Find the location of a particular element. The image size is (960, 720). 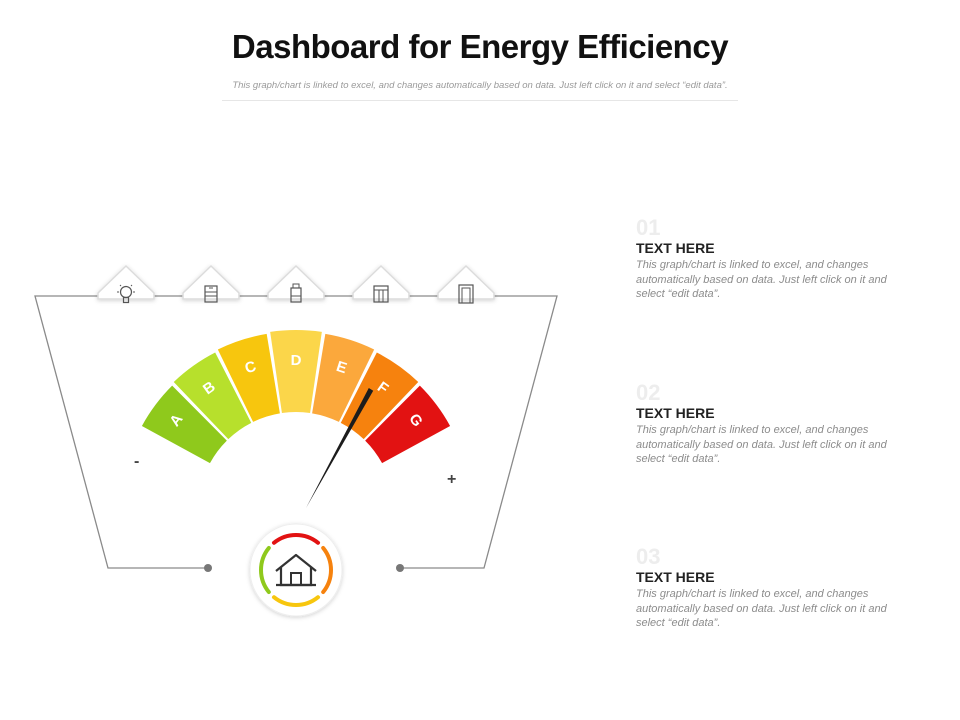

gauge-segment-f is located at coordinates (379, 396).